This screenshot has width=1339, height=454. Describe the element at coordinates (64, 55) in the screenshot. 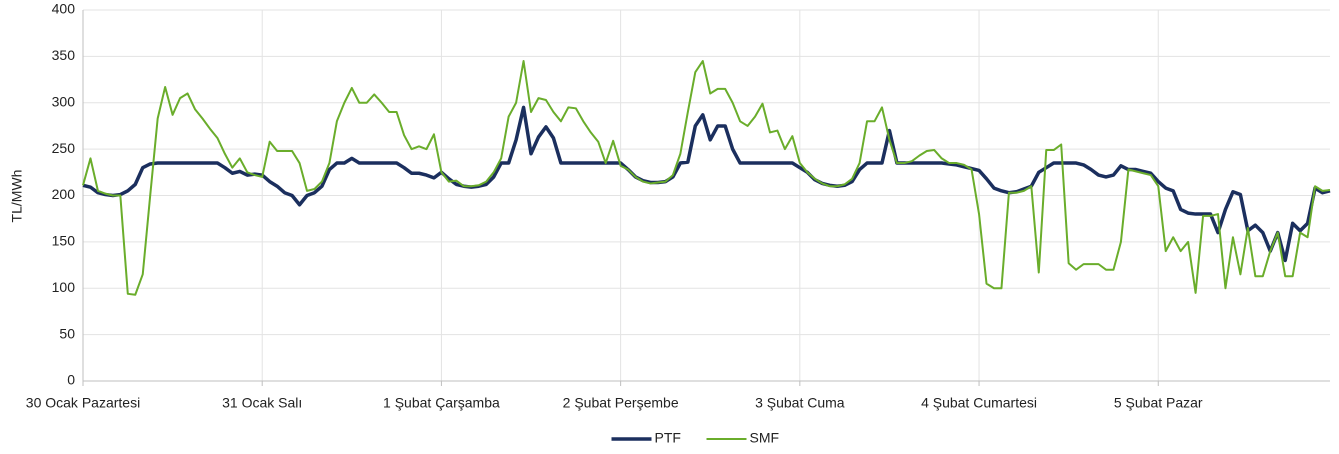

I see `y-tick-label: 350` at that location.